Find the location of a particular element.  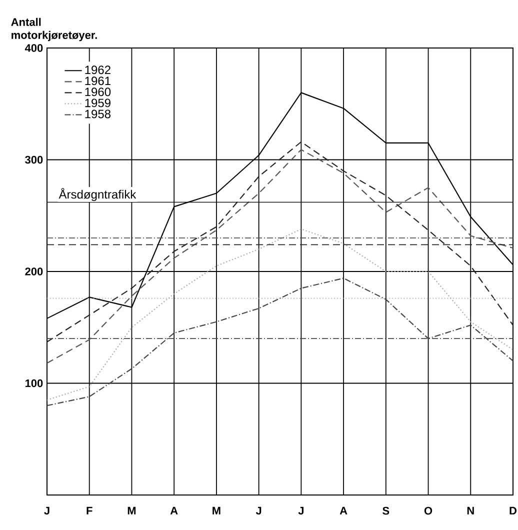

y-axis-title: Antall motorkjøretøyer. is located at coordinates (54, 30).